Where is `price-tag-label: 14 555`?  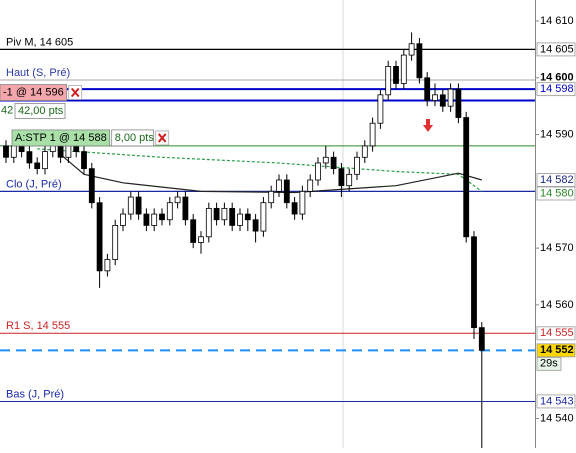
price-tag-label: 14 555 is located at coordinates (557, 333).